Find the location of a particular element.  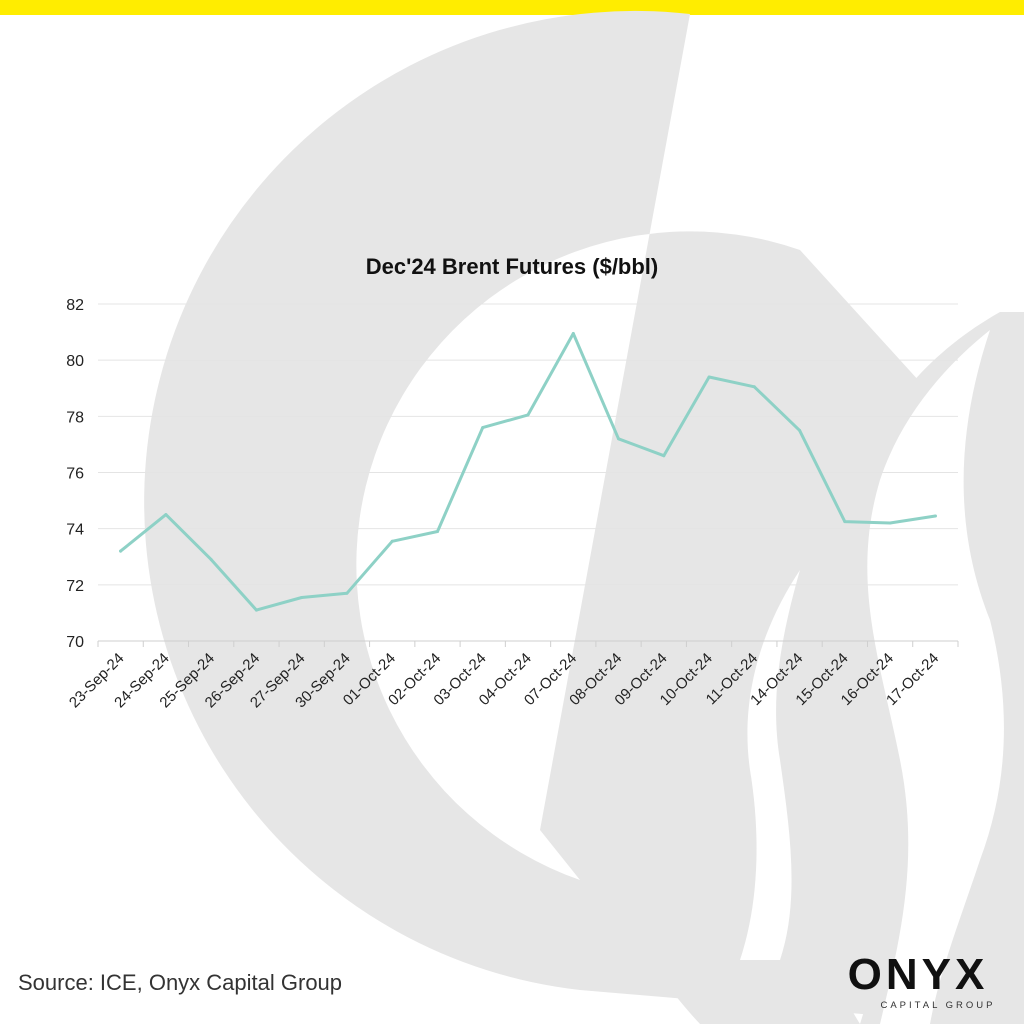

onyx-logo: ONYX CAPITAL GROUP is located at coordinates (918, 983).